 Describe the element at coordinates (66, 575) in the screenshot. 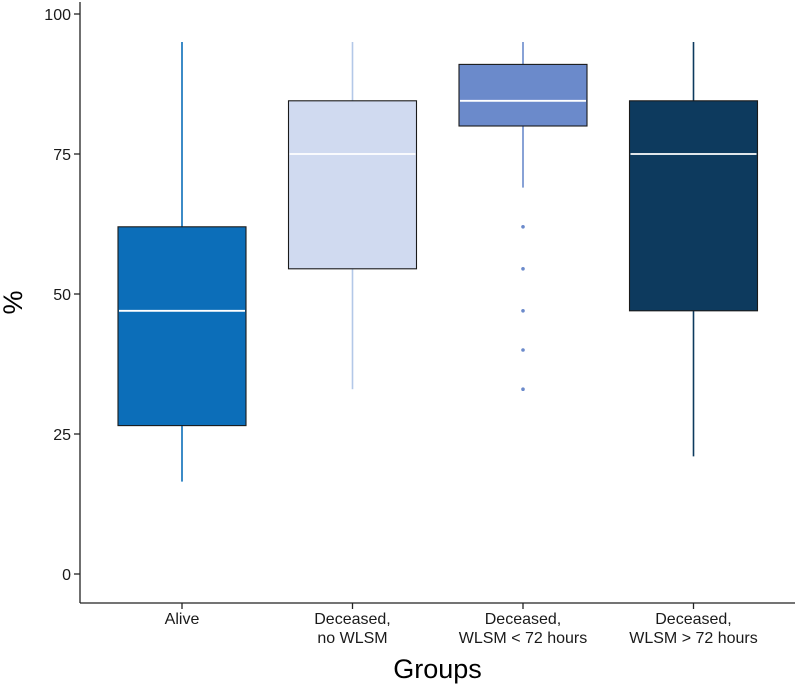

I see `y-tick-label: 0` at that location.